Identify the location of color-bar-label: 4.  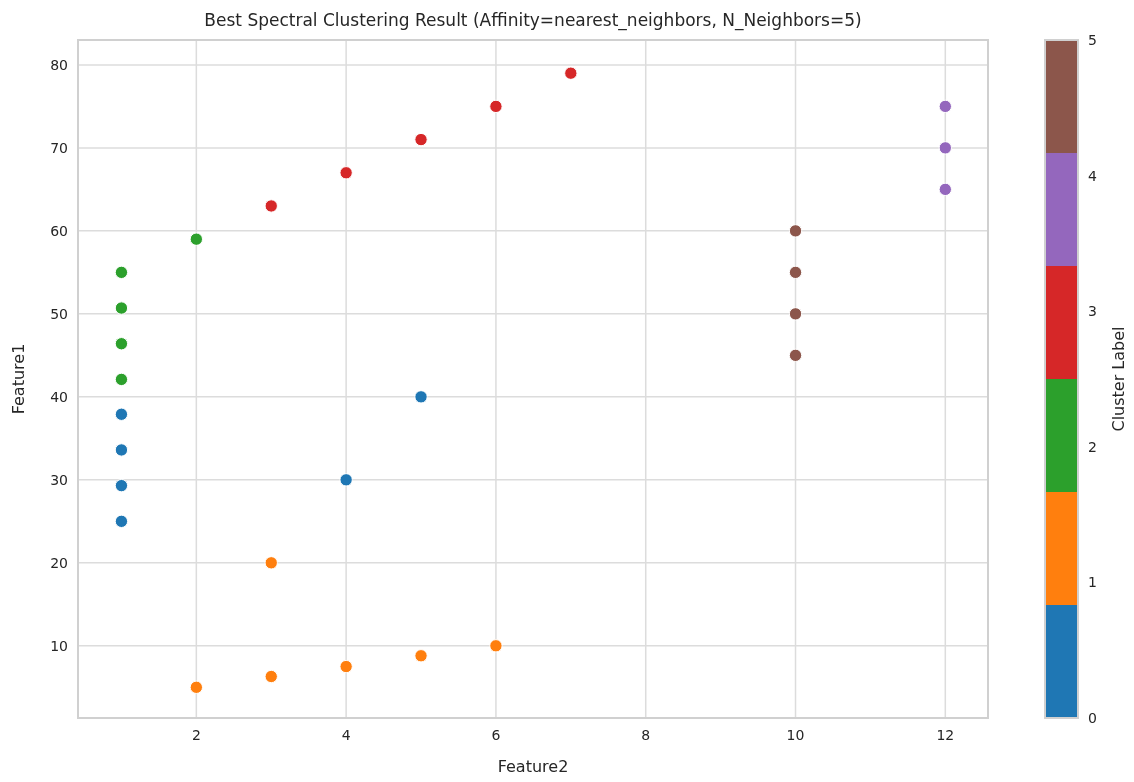
(1092, 175).